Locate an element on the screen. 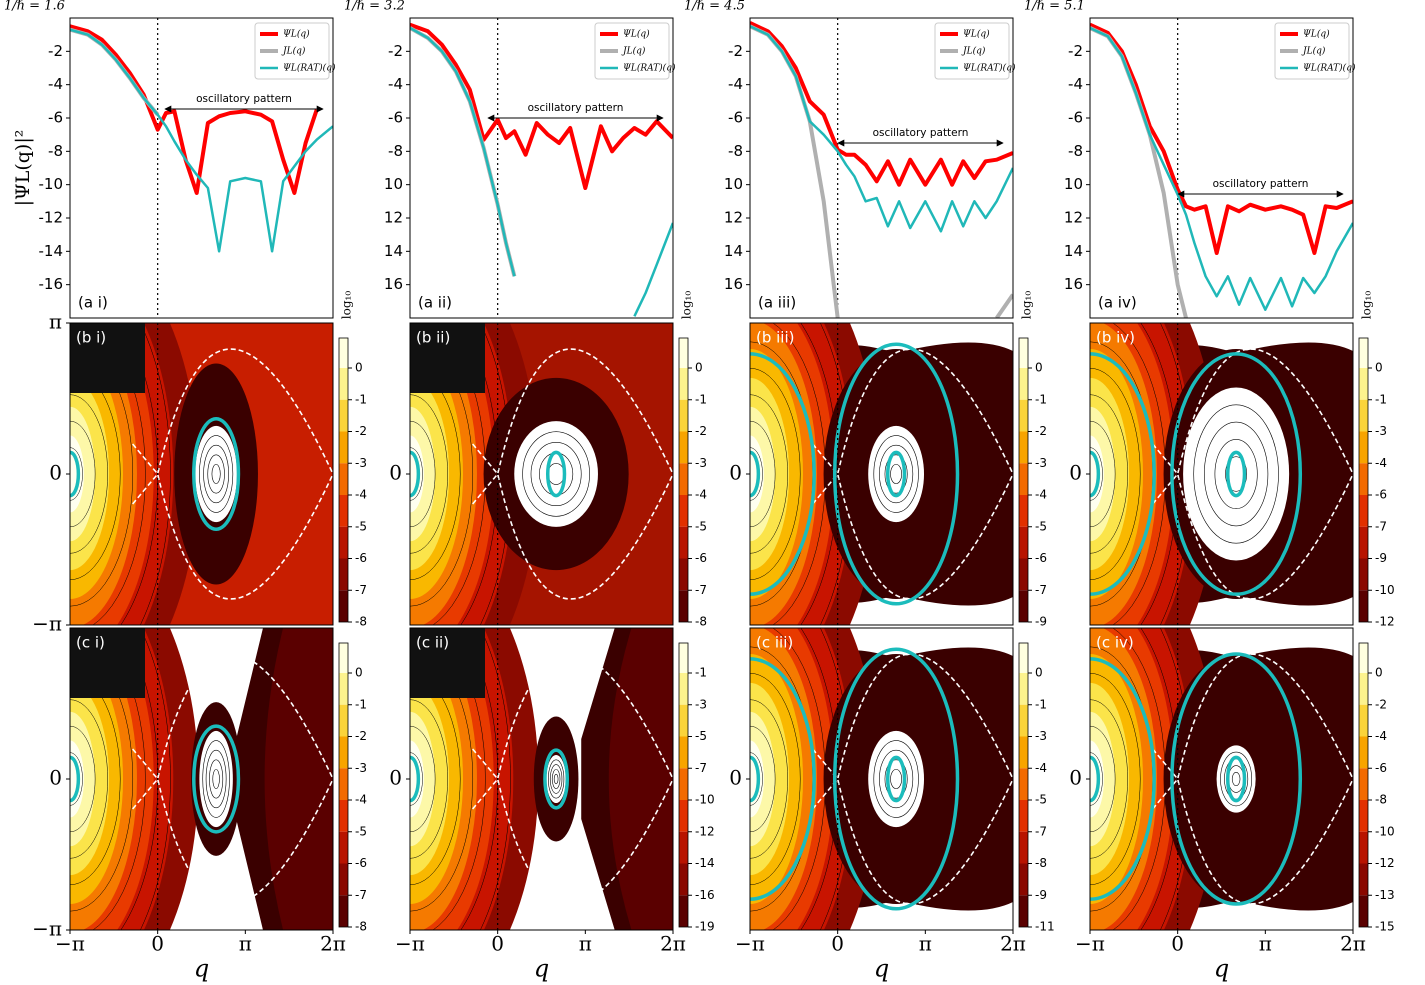  legend-label: ΨL(RAT)(q) is located at coordinates (989, 68).